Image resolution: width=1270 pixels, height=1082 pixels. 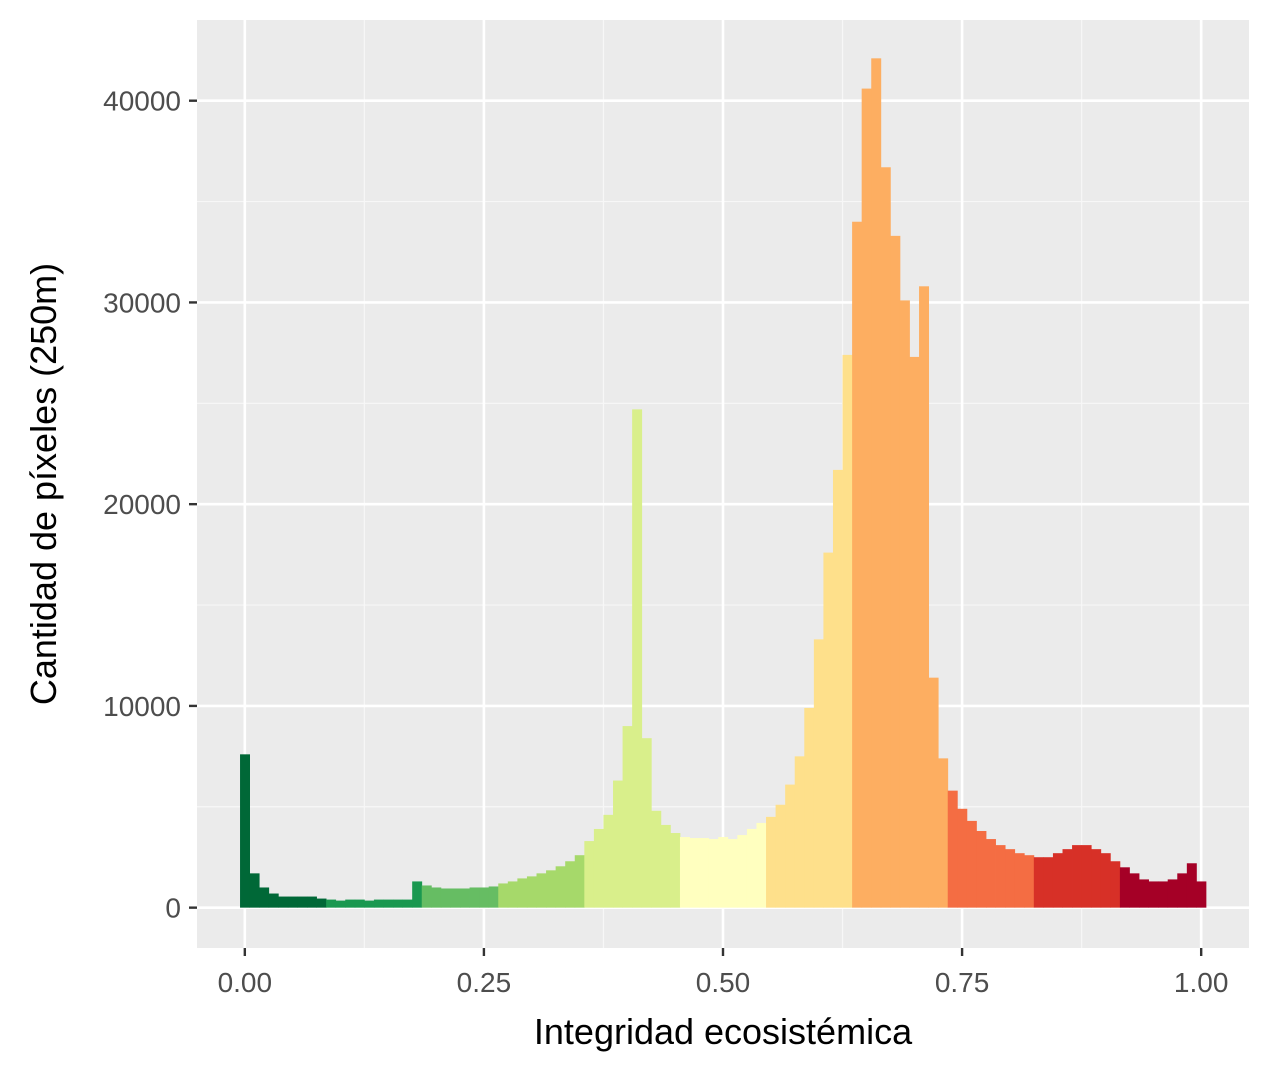 What do you see at coordinates (142, 505) in the screenshot?
I see `y-tick-labels: 0 10000 20000 30000 40000` at bounding box center [142, 505].